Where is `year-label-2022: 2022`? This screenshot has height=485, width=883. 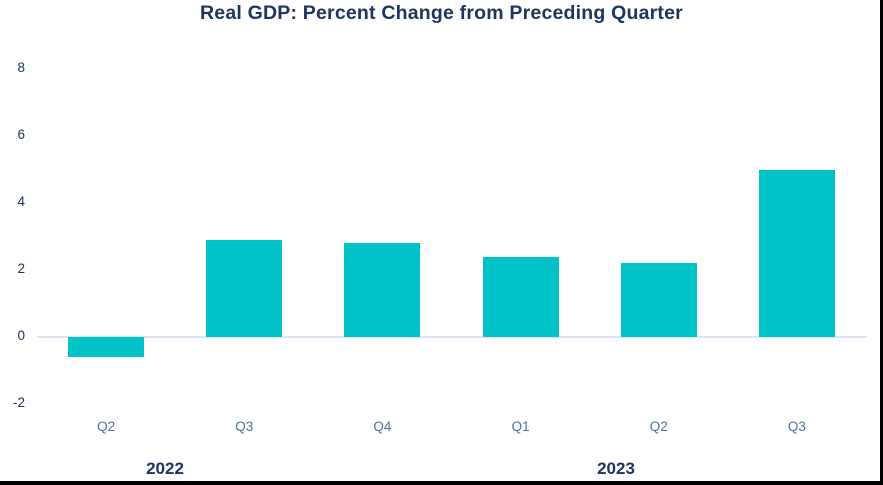 year-label-2022: 2022 is located at coordinates (165, 468).